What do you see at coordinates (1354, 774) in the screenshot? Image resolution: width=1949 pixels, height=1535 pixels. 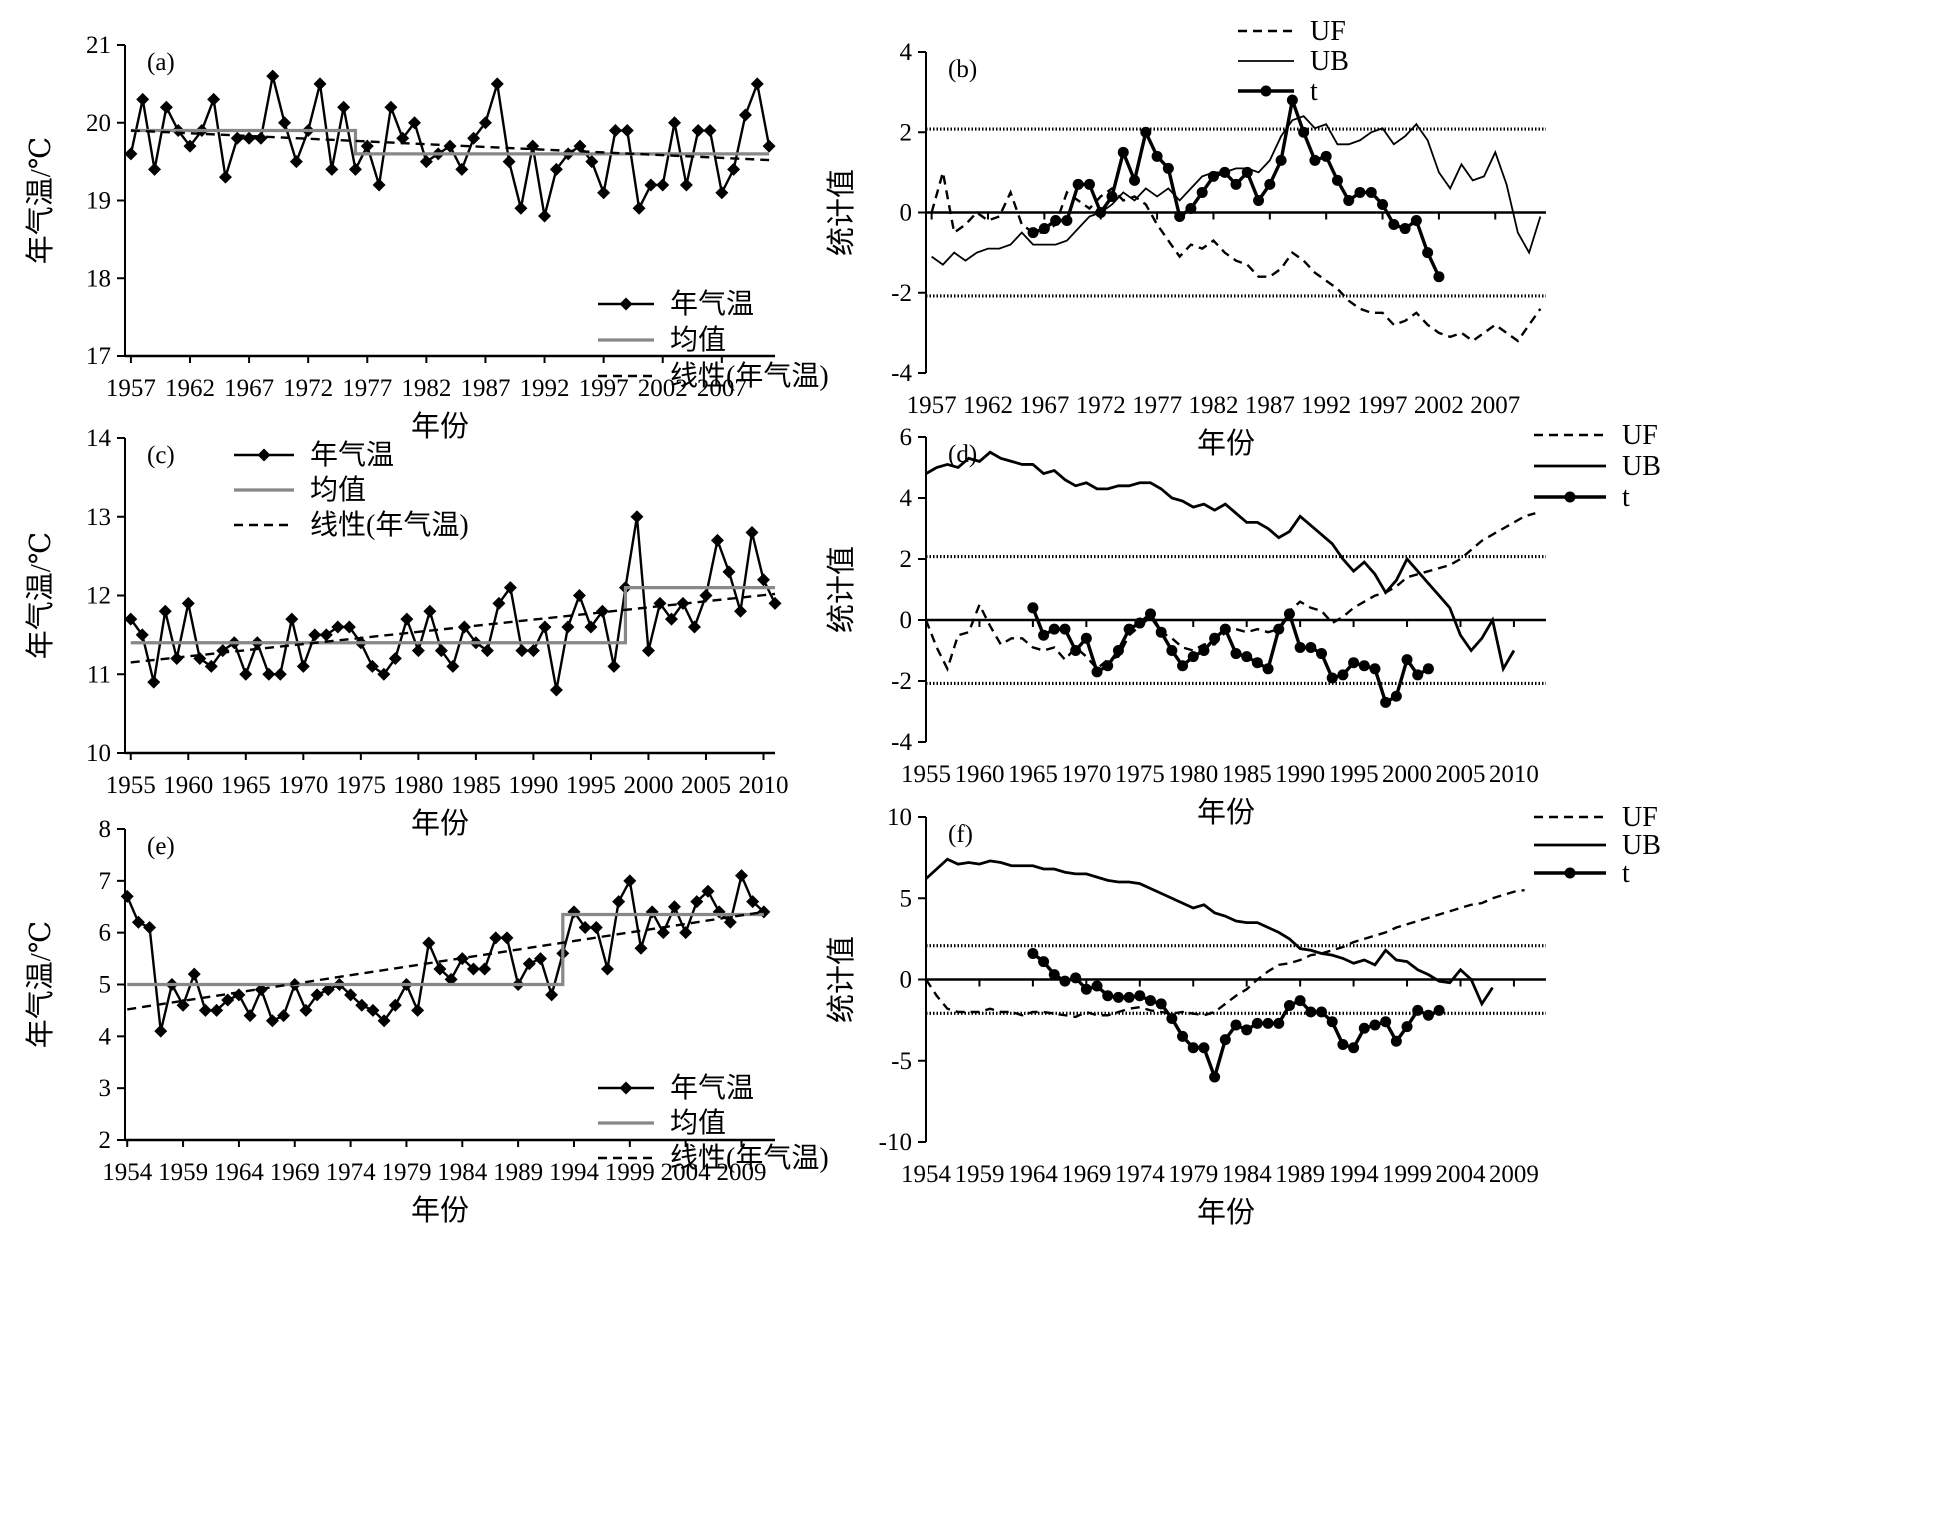 I see `x-tick-label: 1995` at bounding box center [1354, 774].